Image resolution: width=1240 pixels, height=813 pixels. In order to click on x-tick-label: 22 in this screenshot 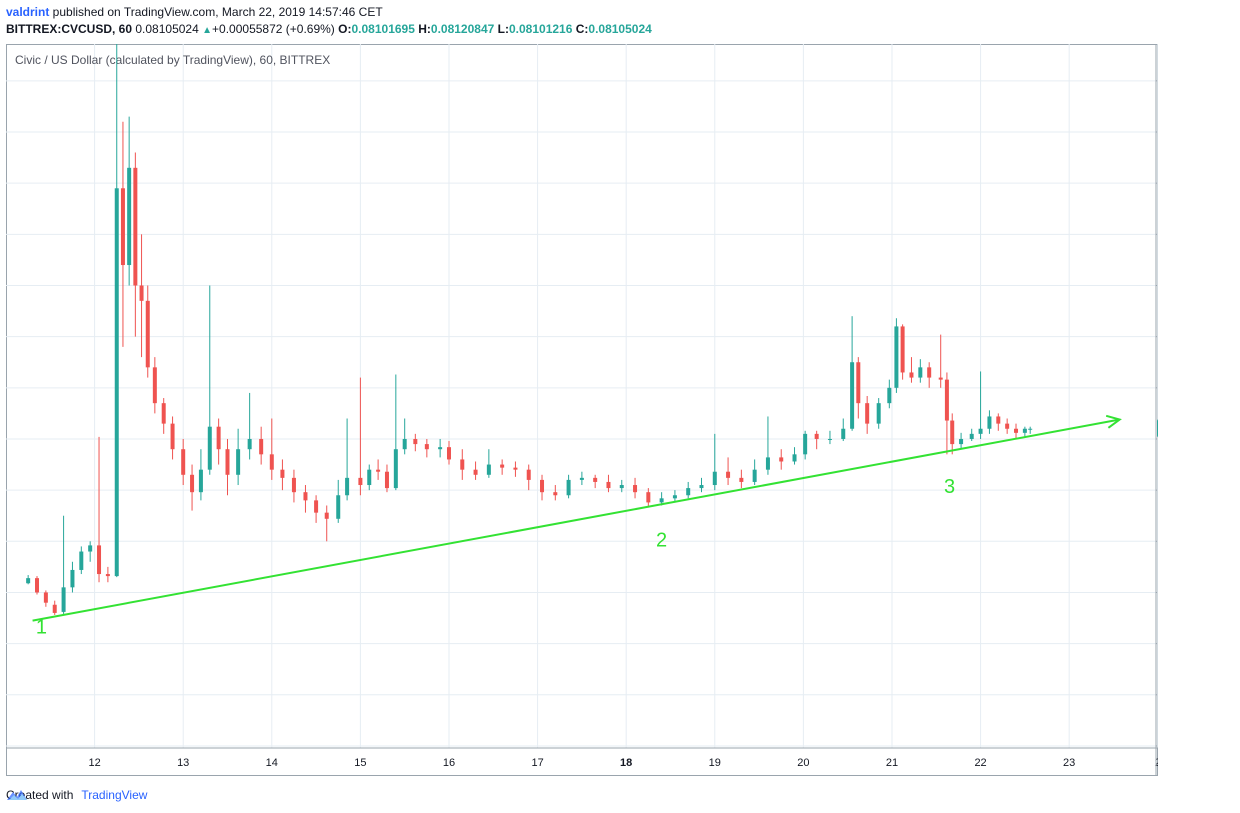, I will do `click(980, 763)`.